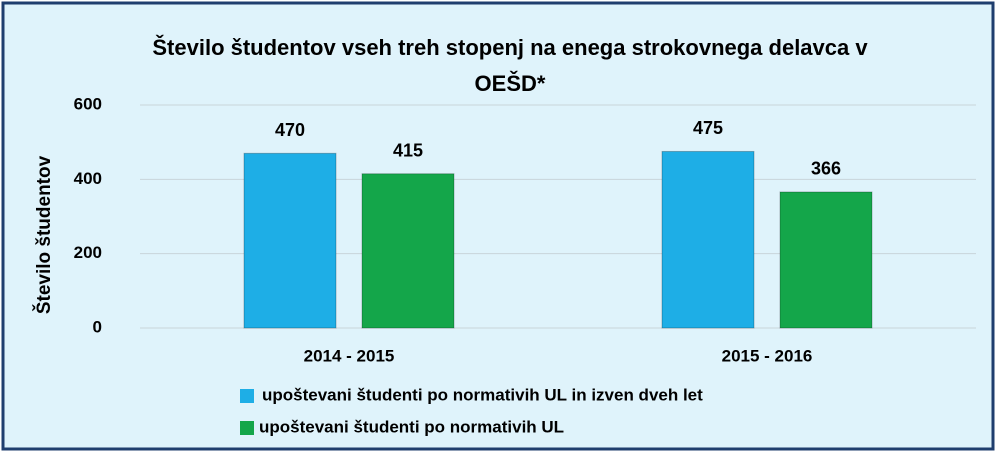  What do you see at coordinates (44, 234) in the screenshot?
I see `y-axis-label: Število študentov` at bounding box center [44, 234].